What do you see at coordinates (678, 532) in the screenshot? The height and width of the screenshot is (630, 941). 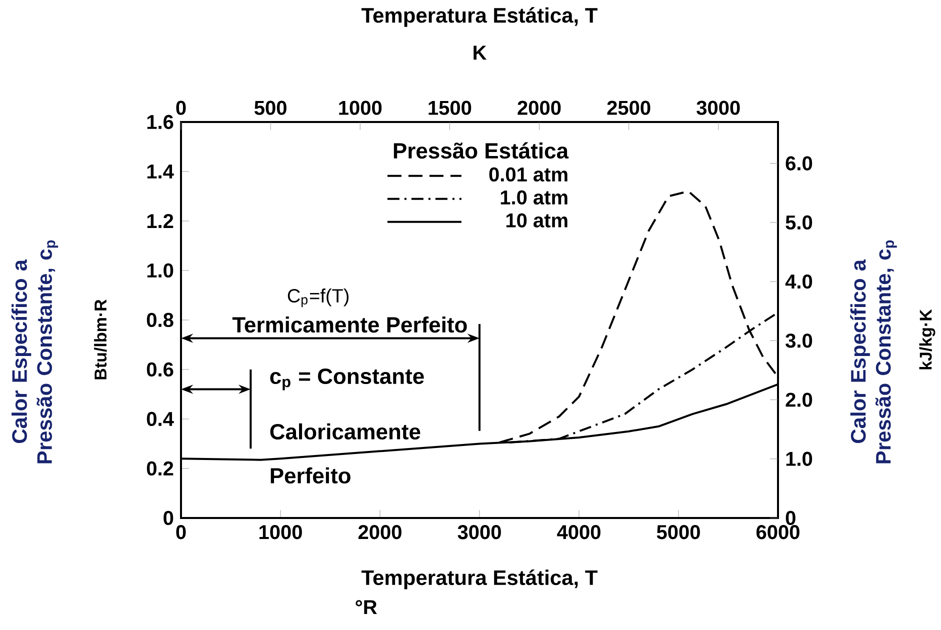 I see `x-tick-label: 5000` at bounding box center [678, 532].